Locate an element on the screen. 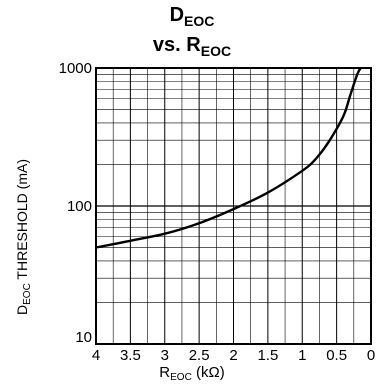 Image resolution: width=384 pixels, height=391 pixels. y-axis-label: DEOC THRESHOLD (mA) is located at coordinates (23, 237).